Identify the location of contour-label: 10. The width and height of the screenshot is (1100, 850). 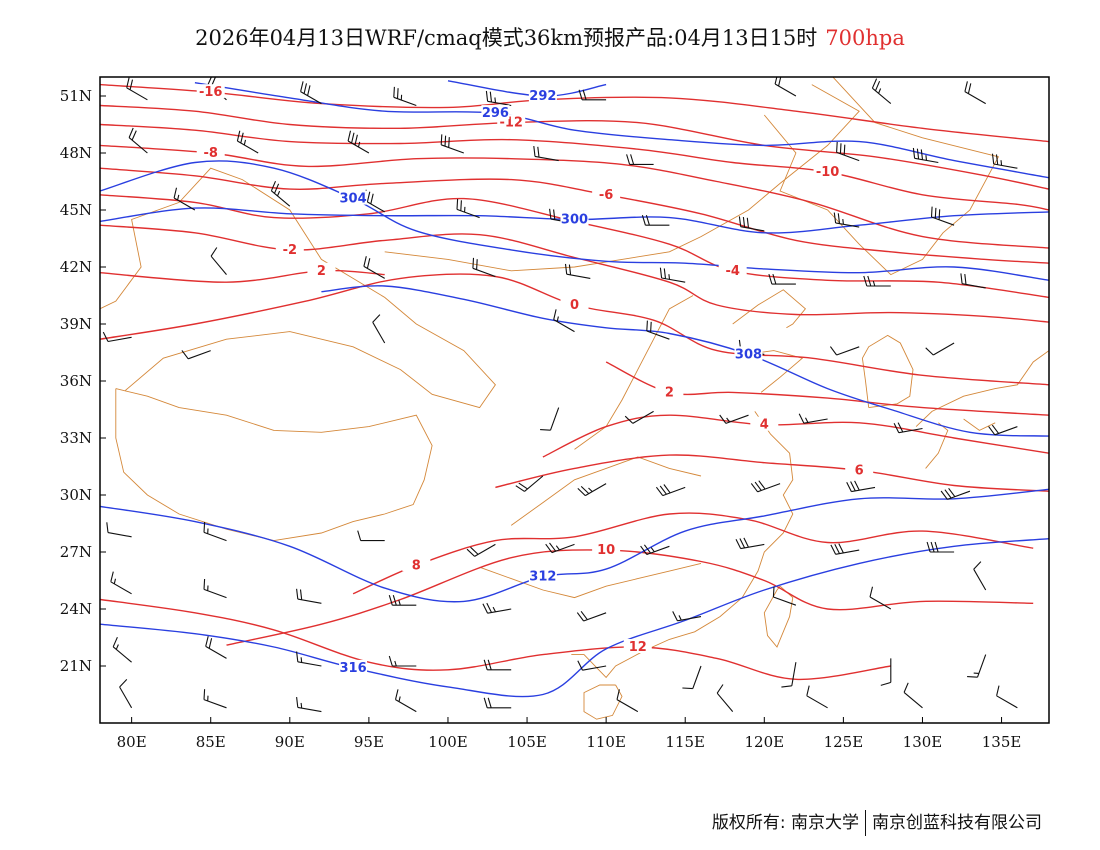
(606, 550).